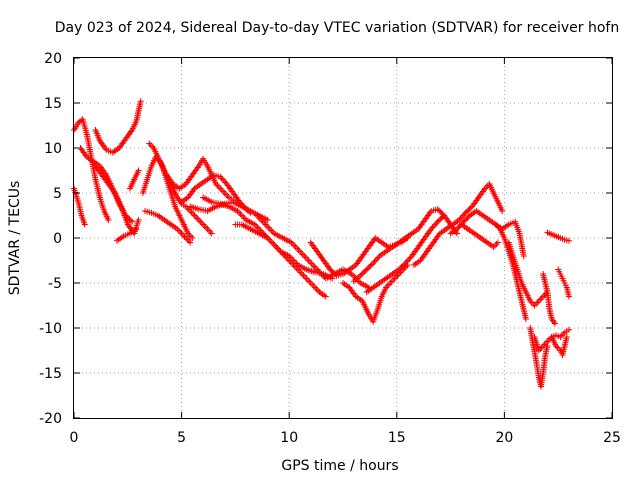  Describe the element at coordinates (15, 238) in the screenshot. I see `y-axis-title: SDTVAR / TECUs` at that location.